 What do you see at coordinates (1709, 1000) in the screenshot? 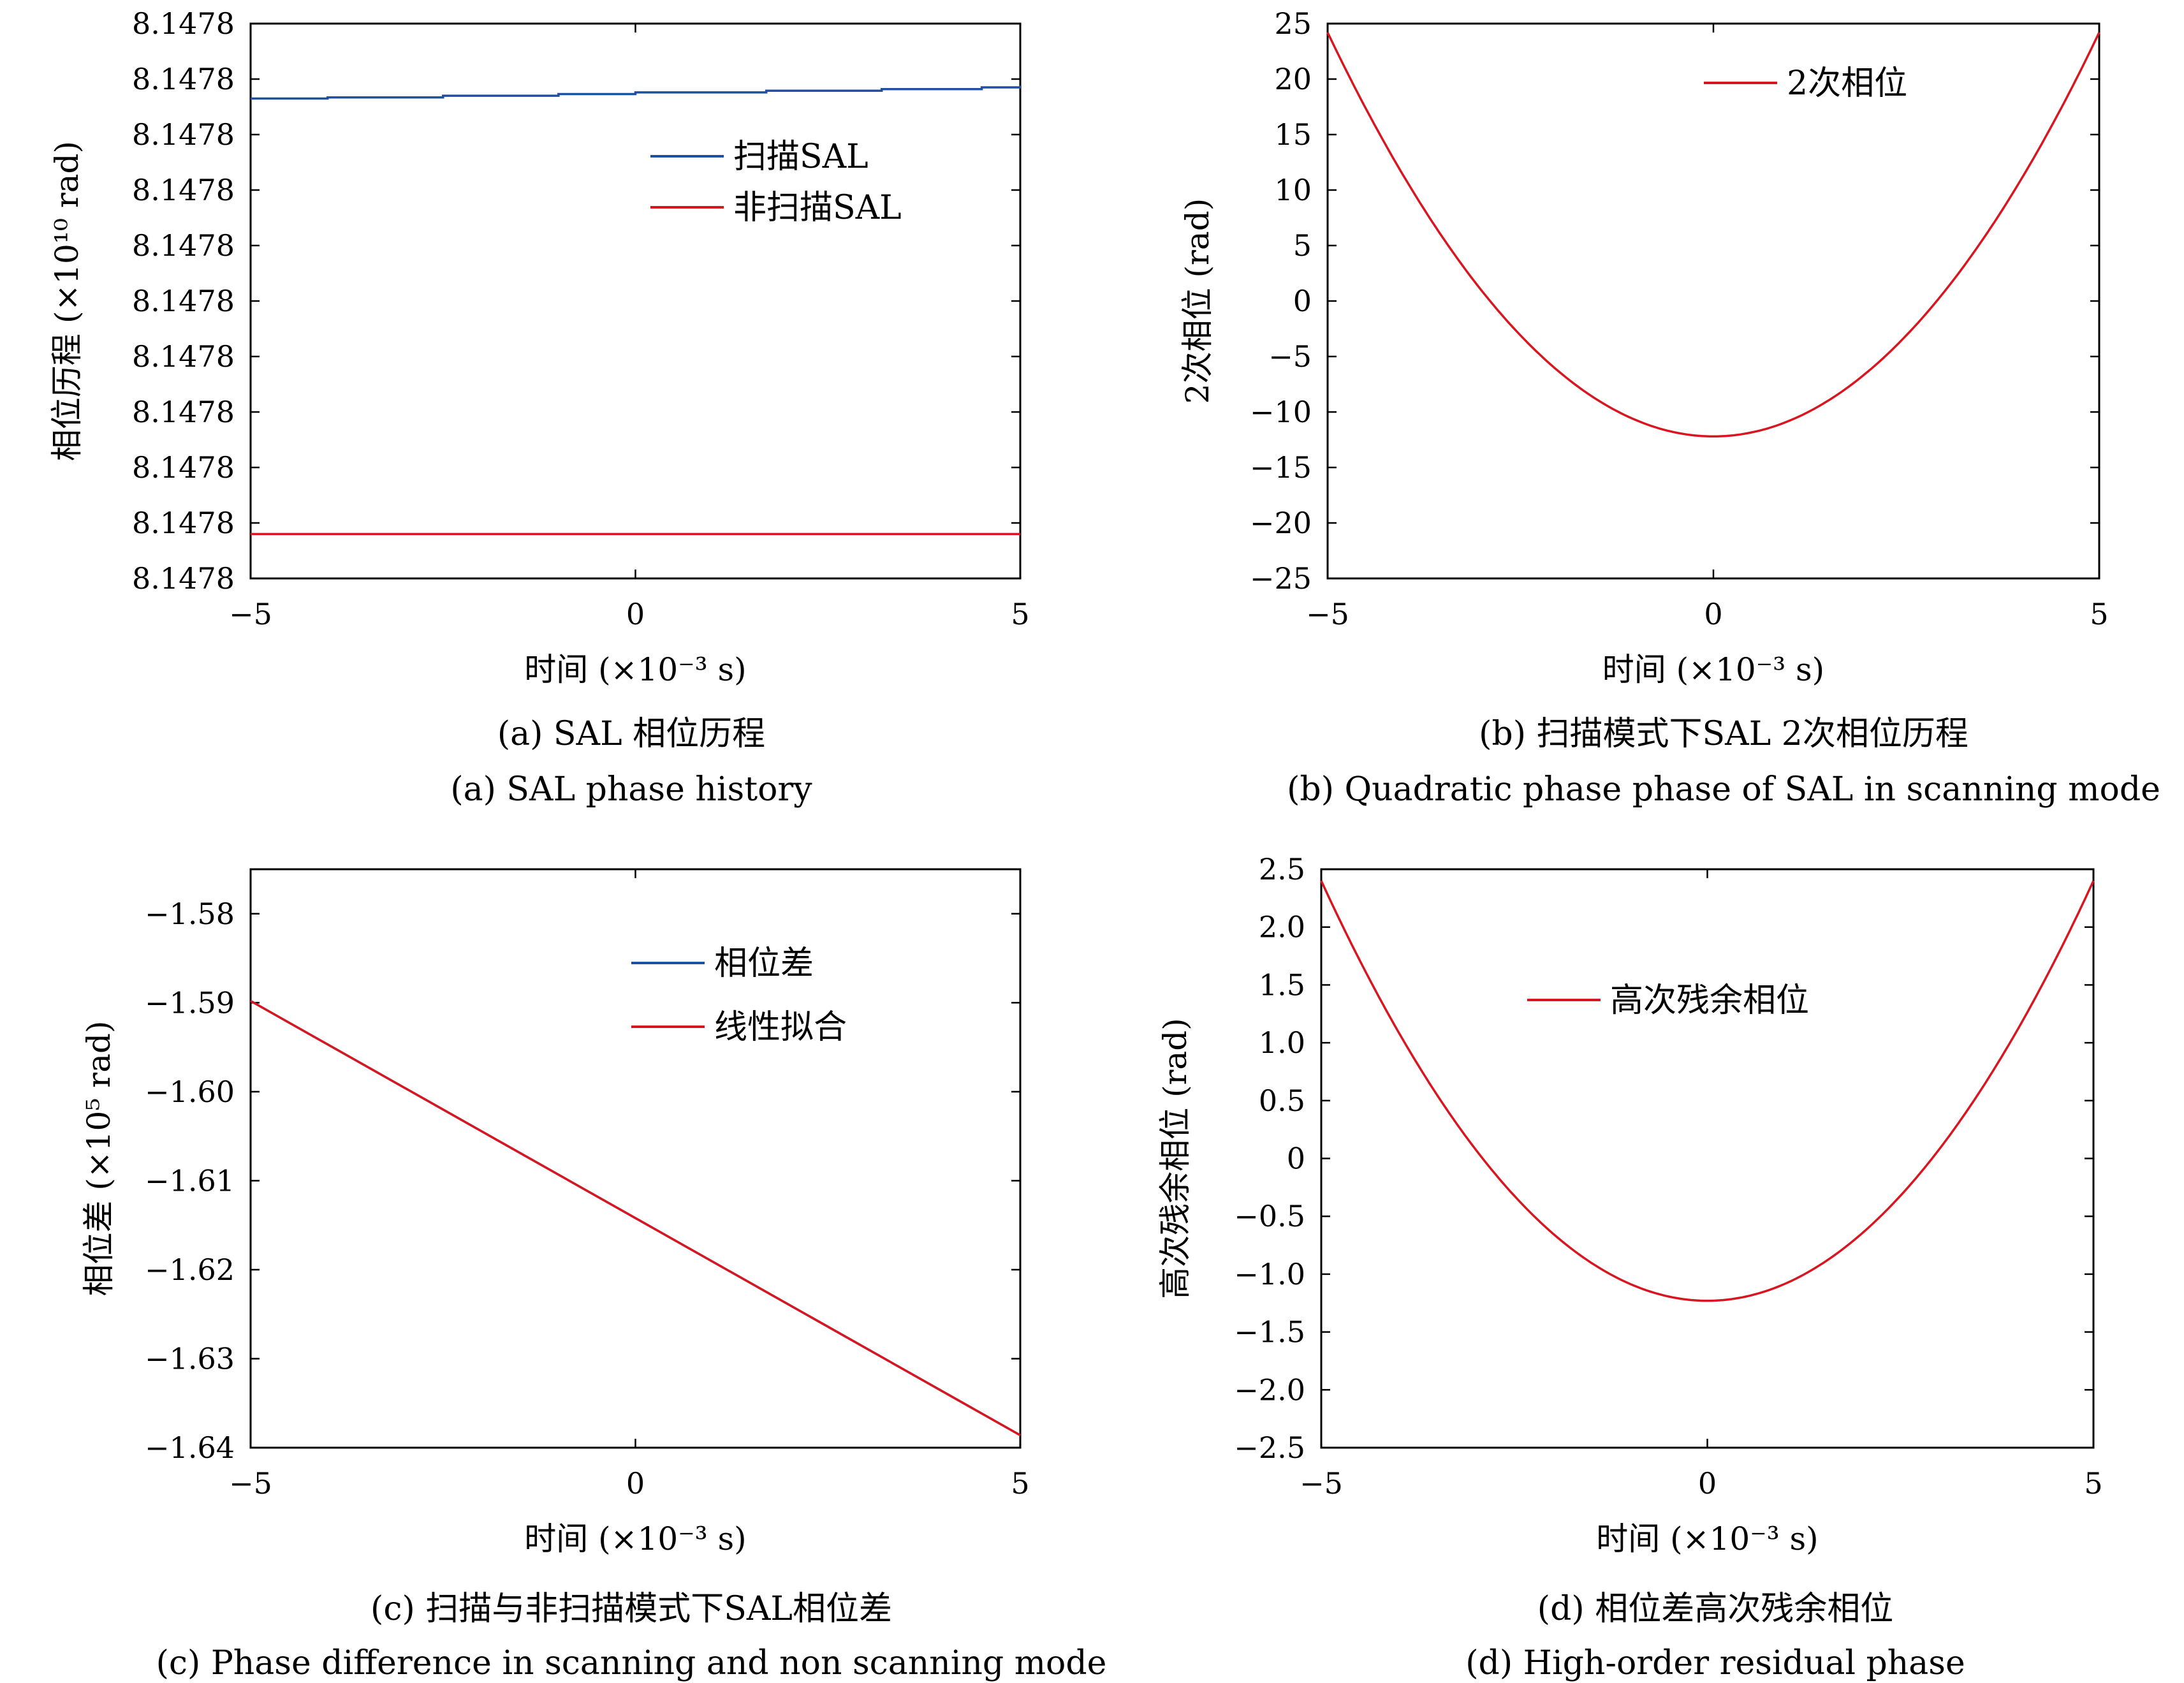
I see `legend-label: 高次残余相位` at bounding box center [1709, 1000].